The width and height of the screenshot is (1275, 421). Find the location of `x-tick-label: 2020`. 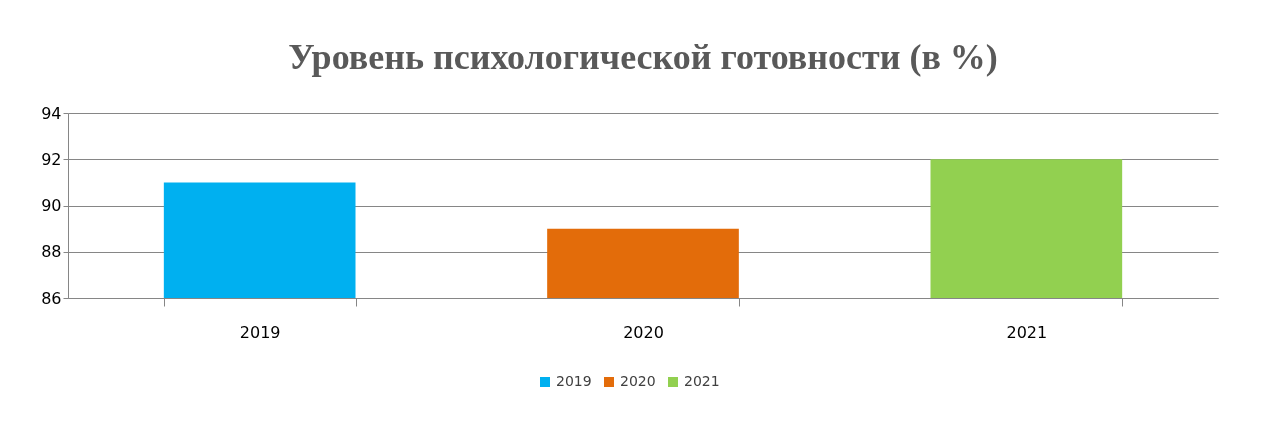

x-tick-label: 2020 is located at coordinates (643, 332).